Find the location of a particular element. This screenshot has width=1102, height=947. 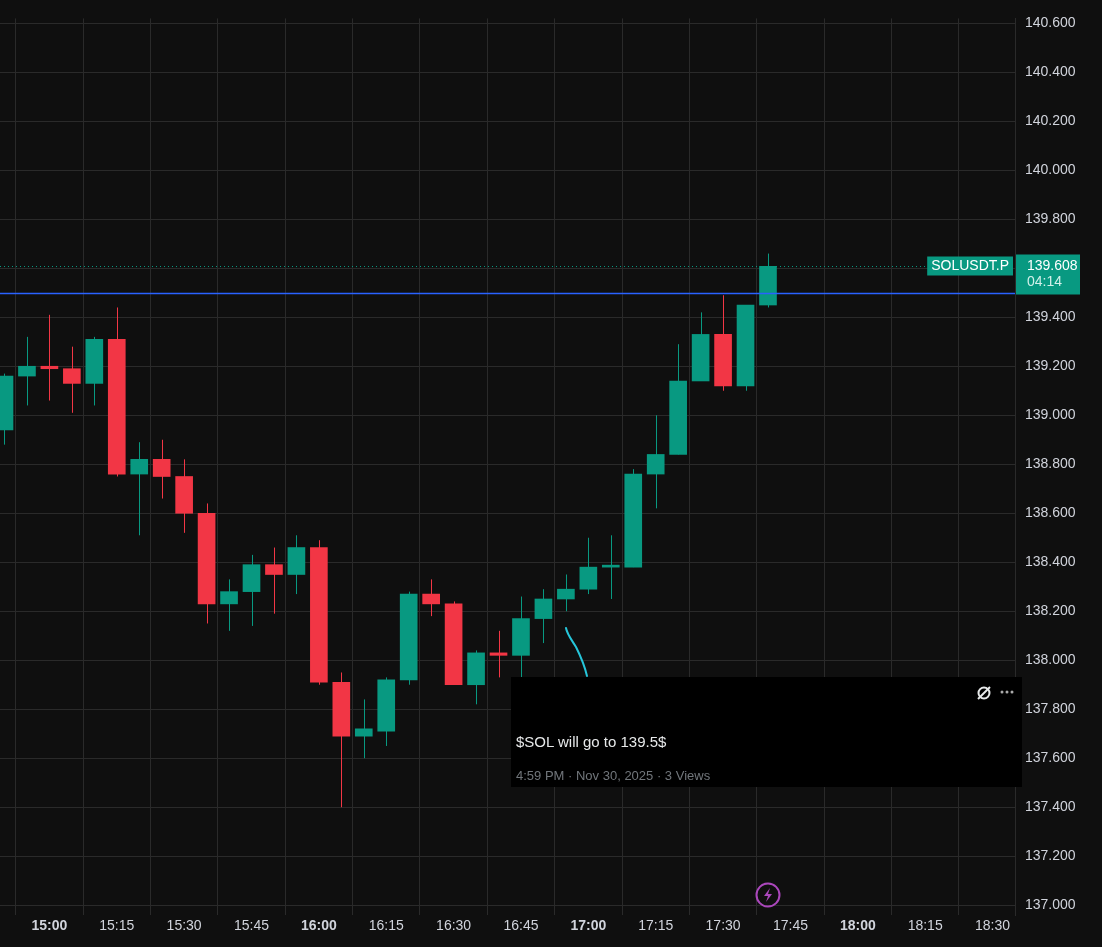

y-tick-label: 138.200 is located at coordinates (1050, 610).